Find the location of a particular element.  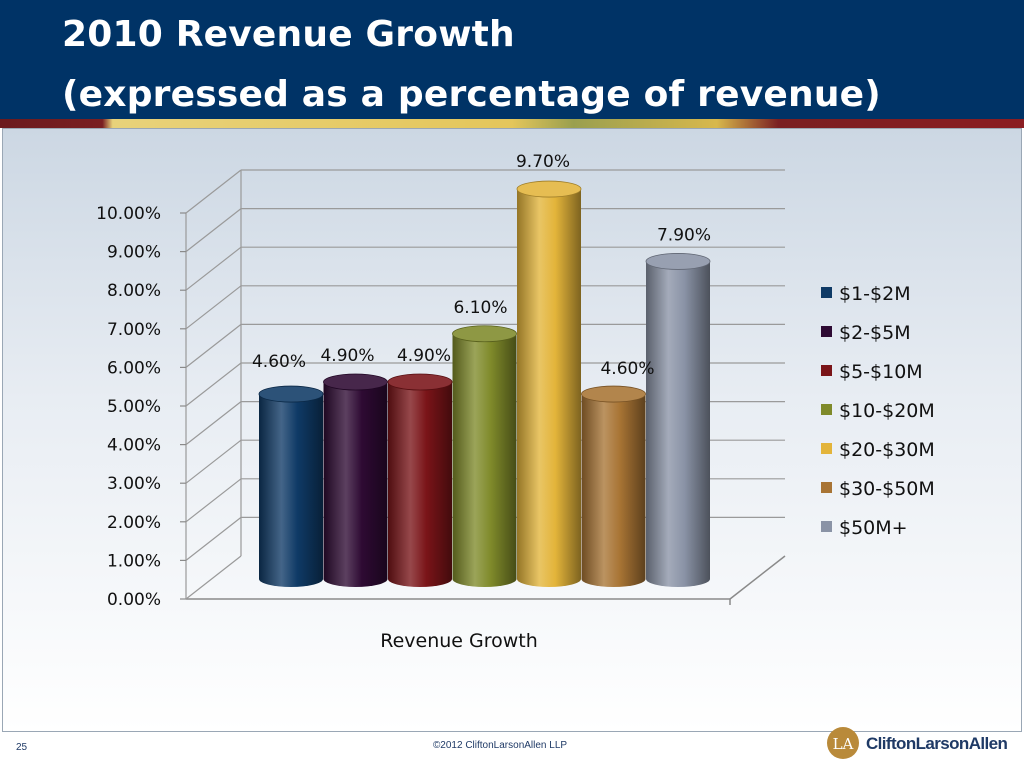

y-tick-label: 6.00% is located at coordinates (134, 368).